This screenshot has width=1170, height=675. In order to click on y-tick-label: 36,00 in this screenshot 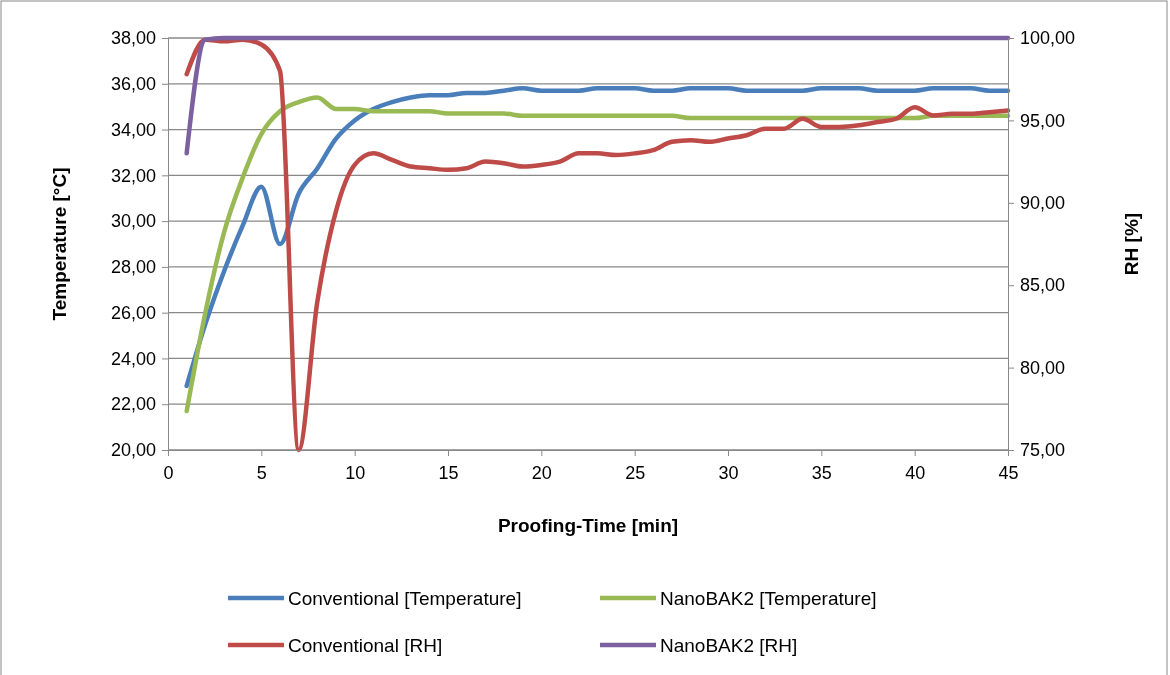, I will do `click(133, 84)`.